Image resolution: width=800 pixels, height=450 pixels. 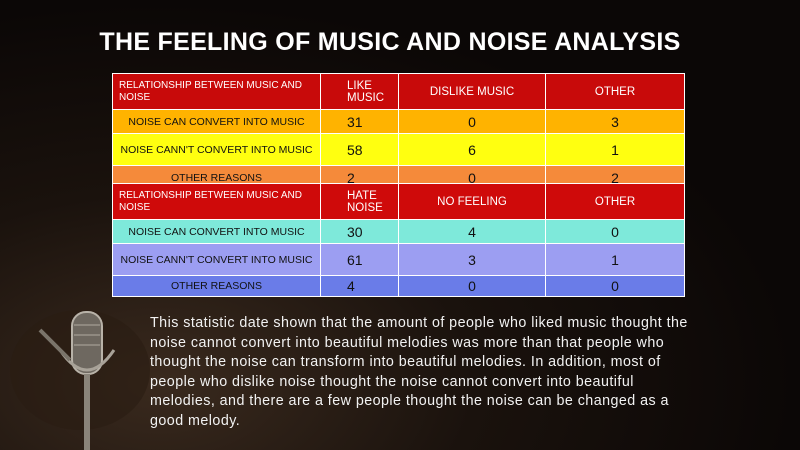 What do you see at coordinates (390, 42) in the screenshot?
I see `title: THE FEELING OF MUSIC AND NOISE ANALYSIS` at bounding box center [390, 42].